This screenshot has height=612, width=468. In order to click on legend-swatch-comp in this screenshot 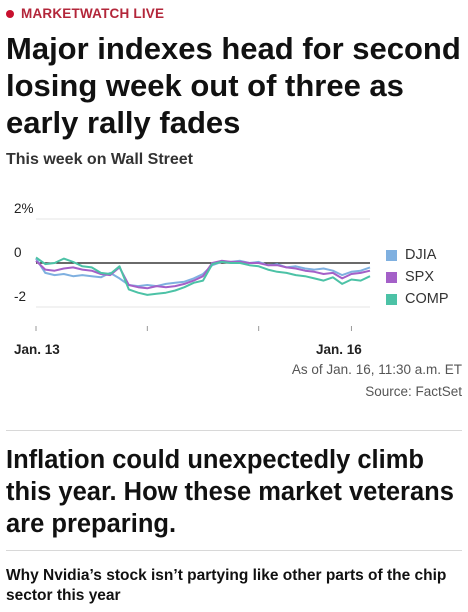, I will do `click(391, 299)`.